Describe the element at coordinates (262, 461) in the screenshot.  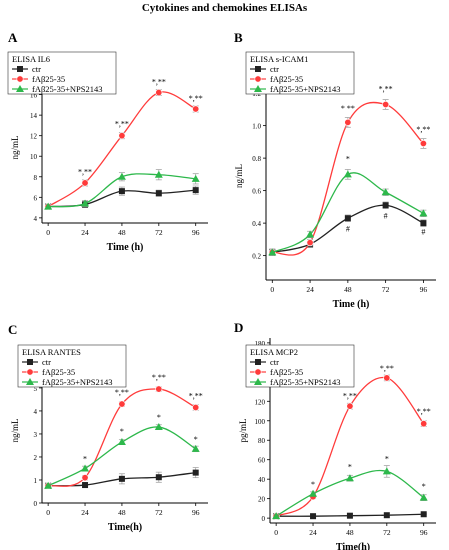
I see `y-tick-label: 60` at that location.